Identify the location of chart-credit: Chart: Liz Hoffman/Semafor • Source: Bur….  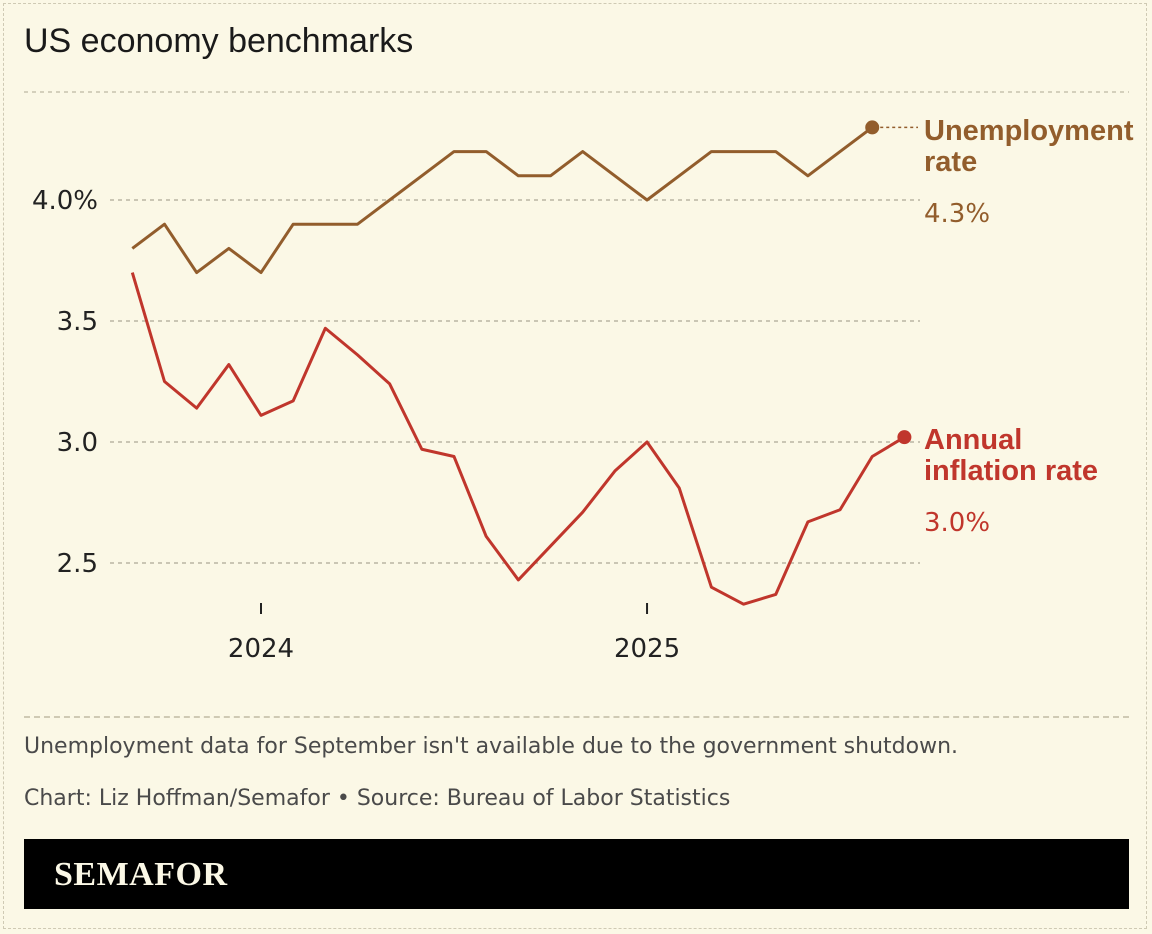
(377, 798).